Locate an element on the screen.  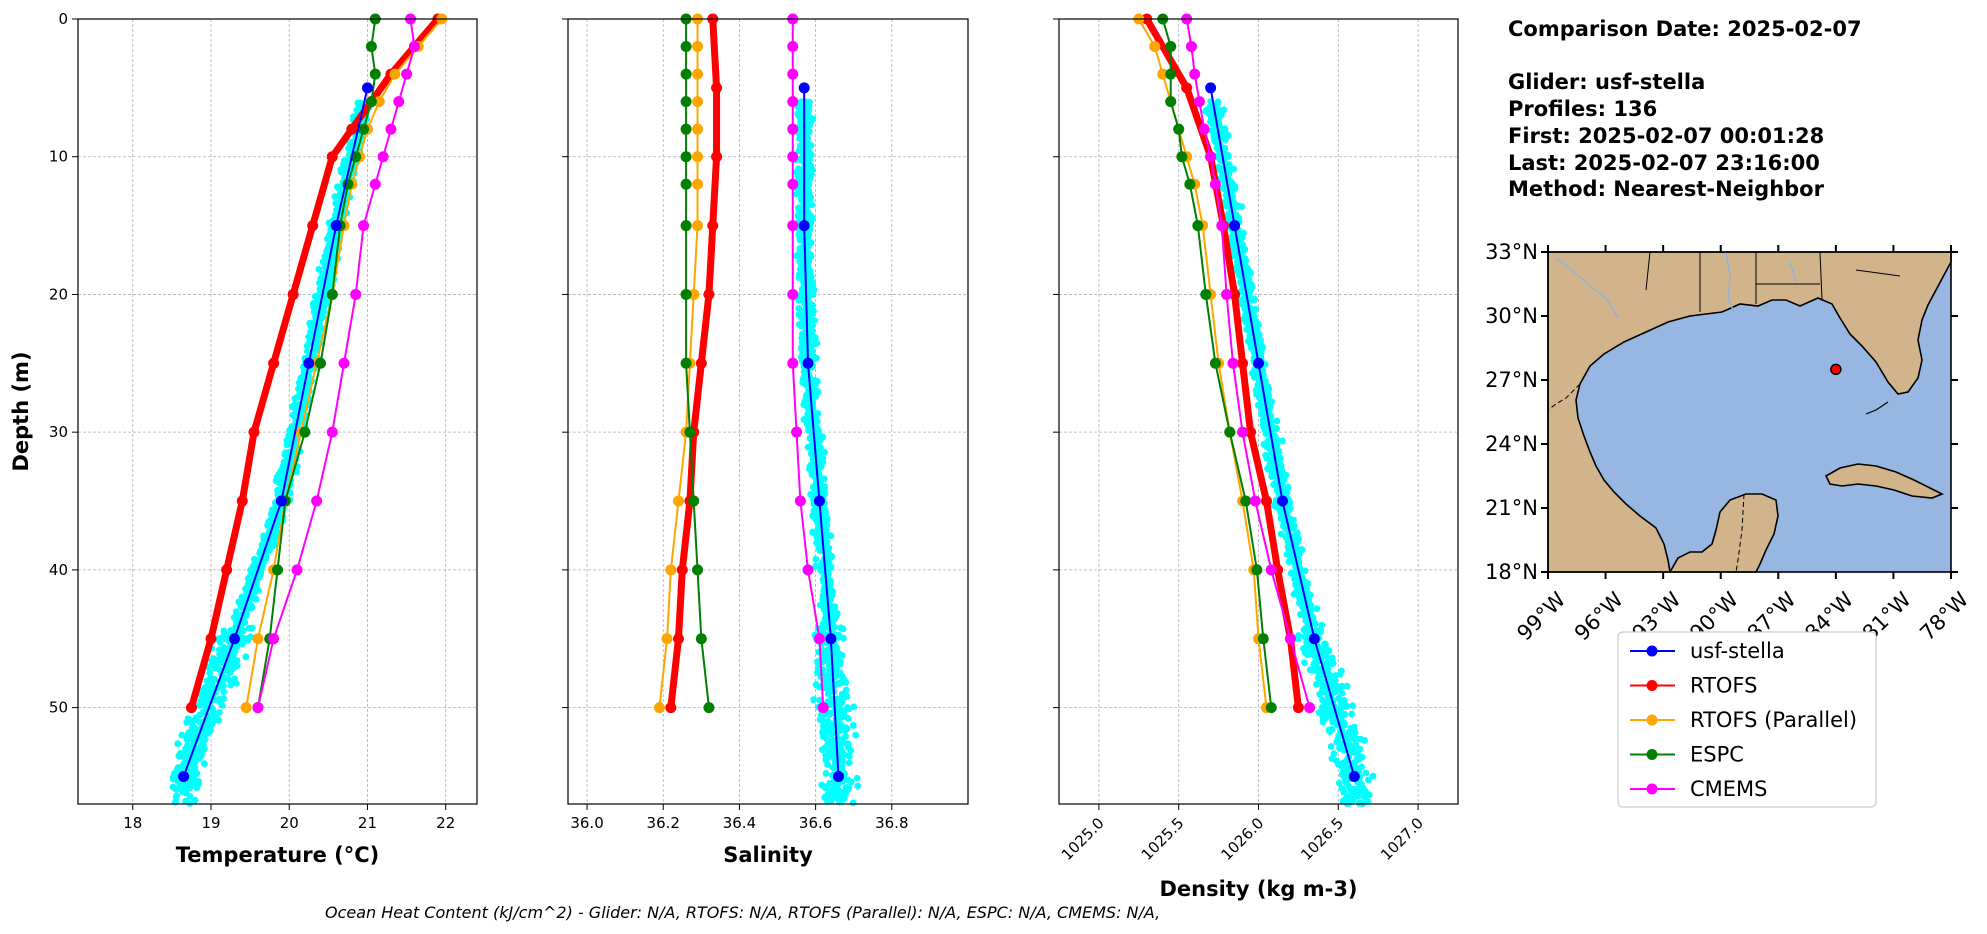
glider-location-marker is located at coordinates (1836, 369).